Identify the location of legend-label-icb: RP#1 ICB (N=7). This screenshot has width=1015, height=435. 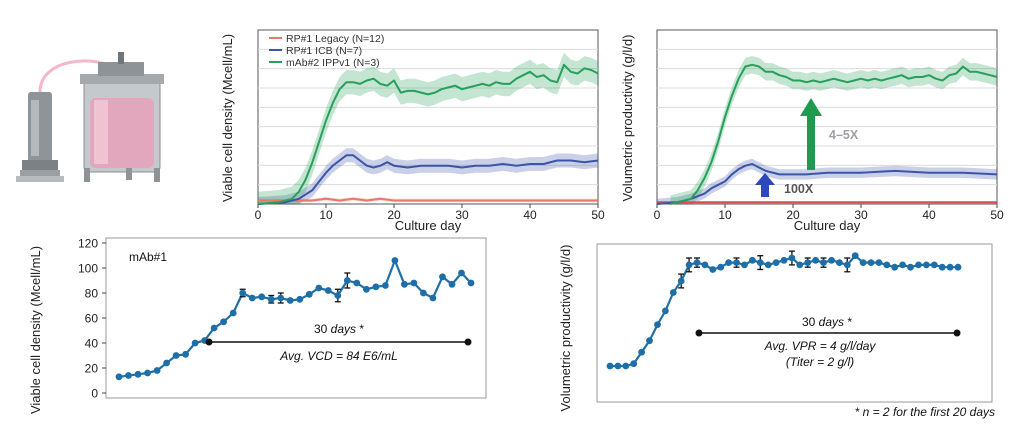
(324, 51).